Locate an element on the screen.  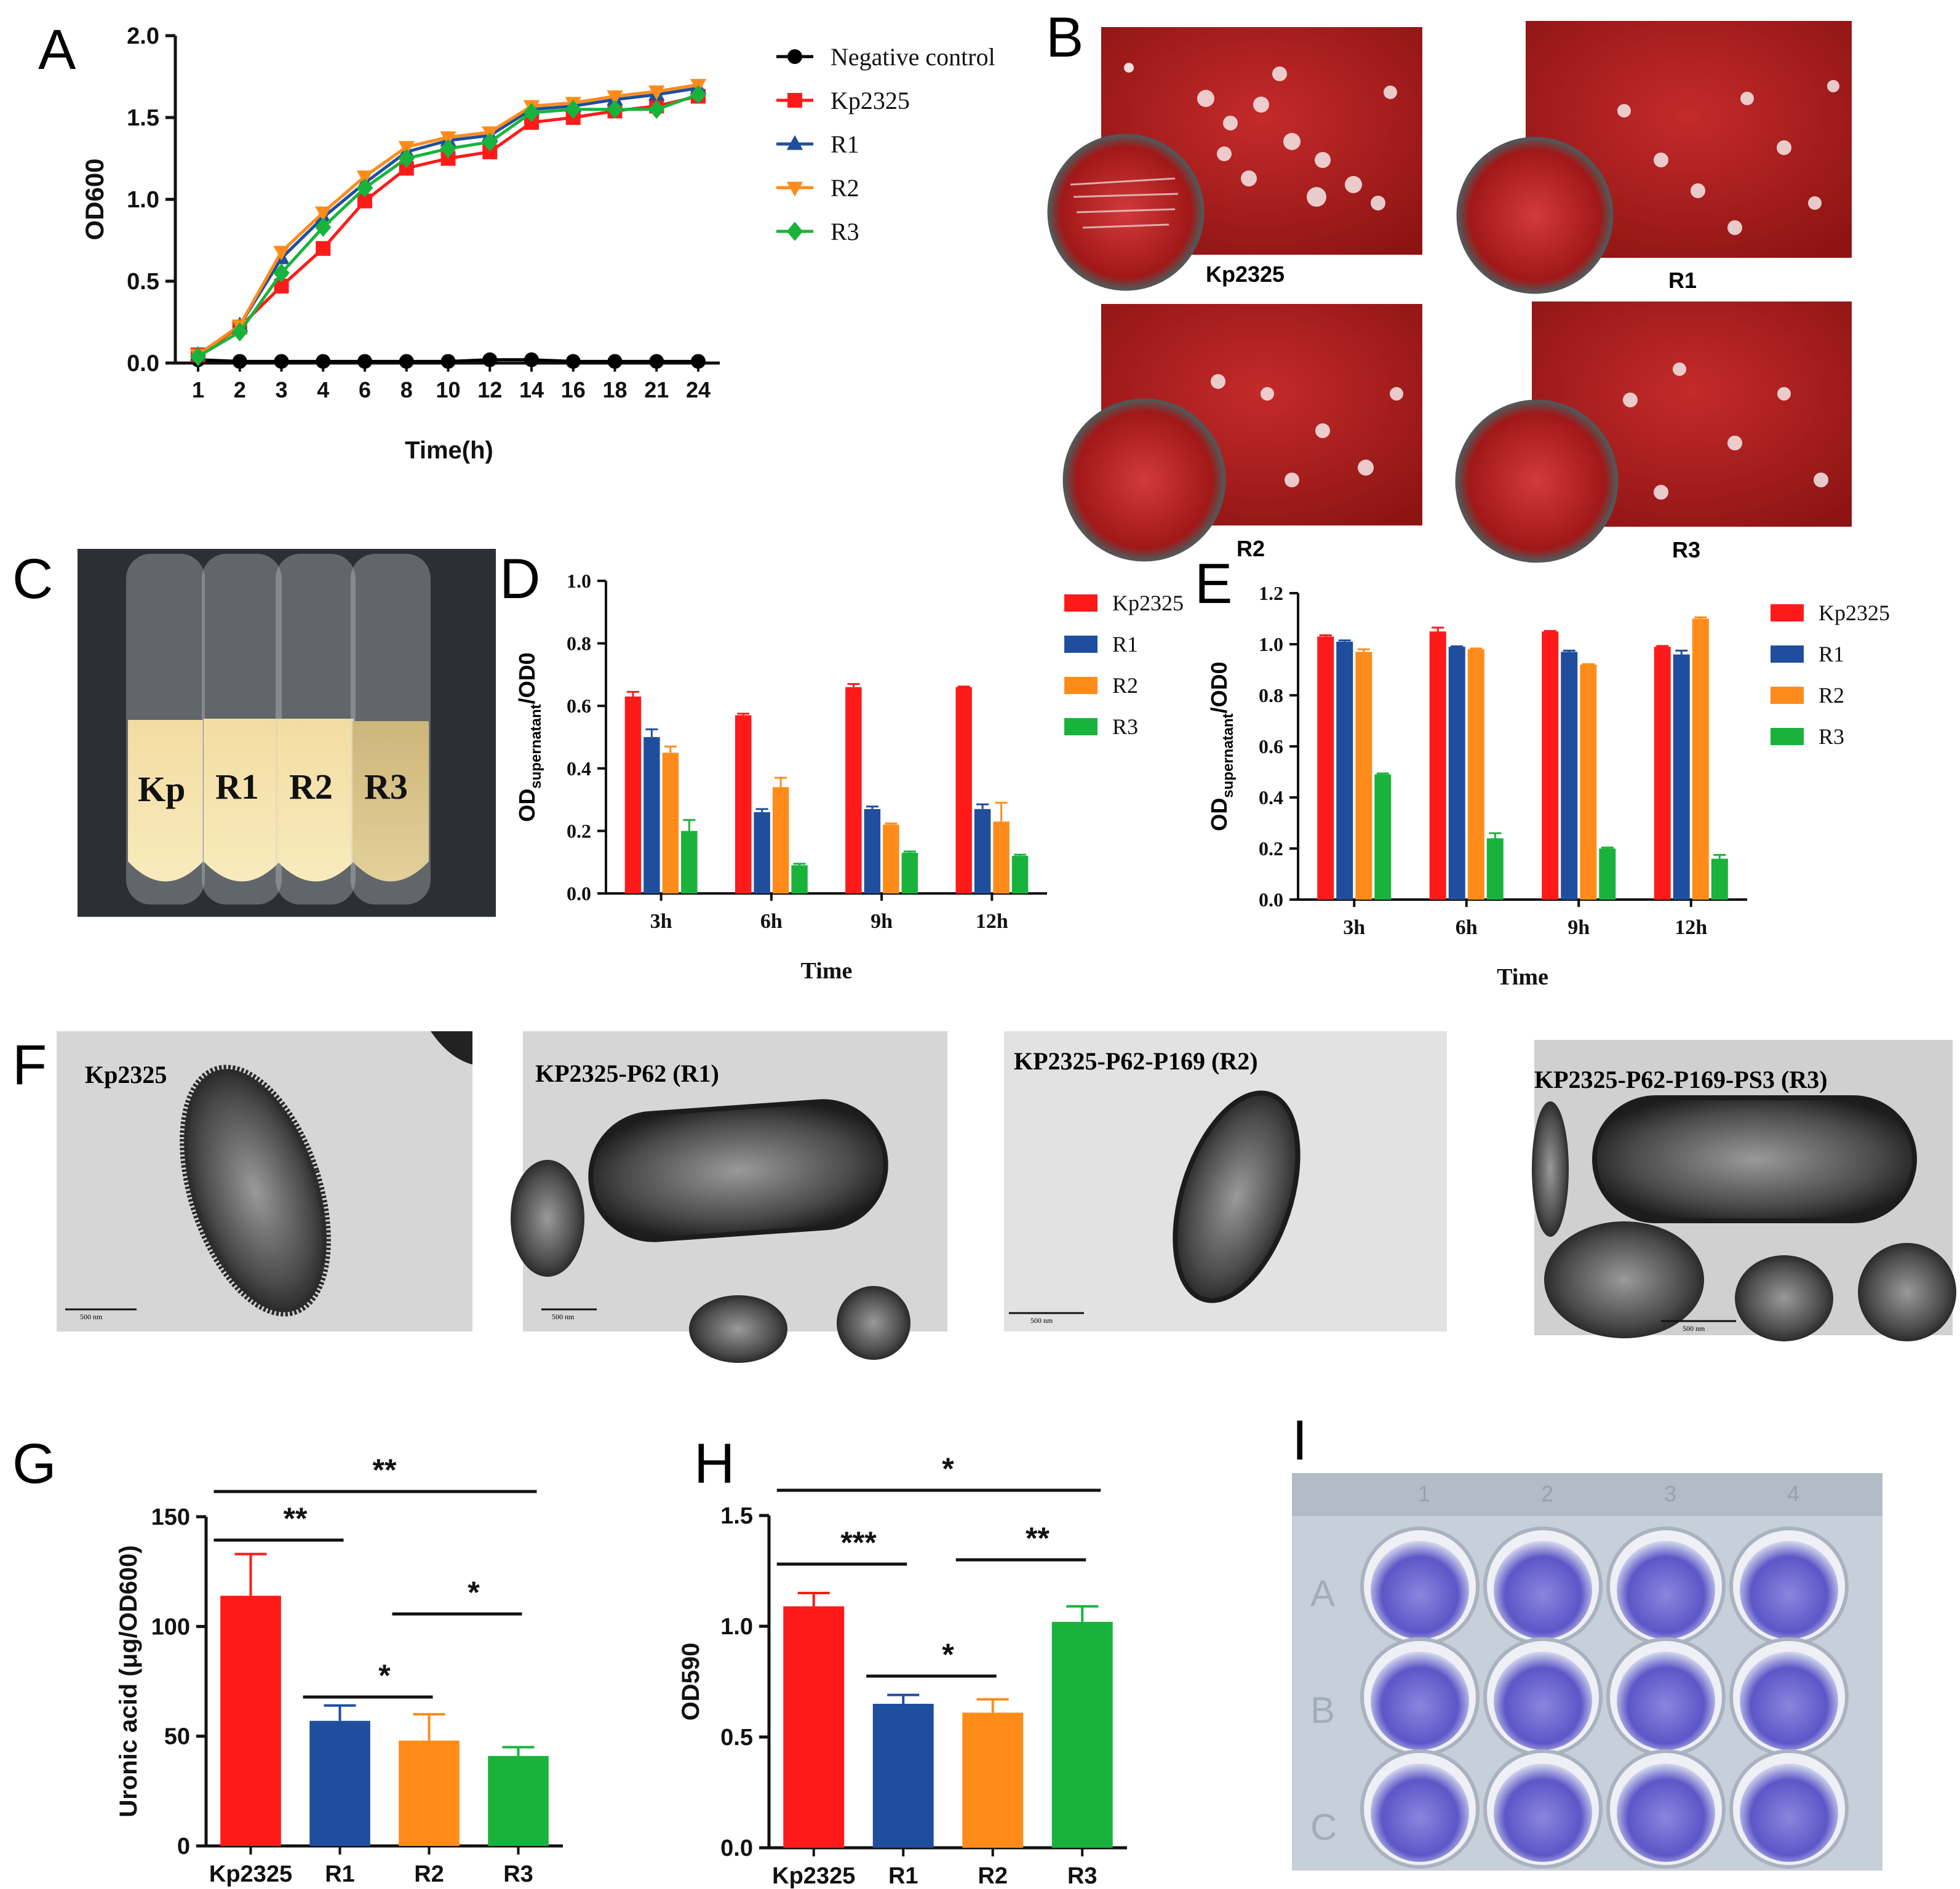
colony-photo-r1: R1 is located at coordinates (1654, 157).